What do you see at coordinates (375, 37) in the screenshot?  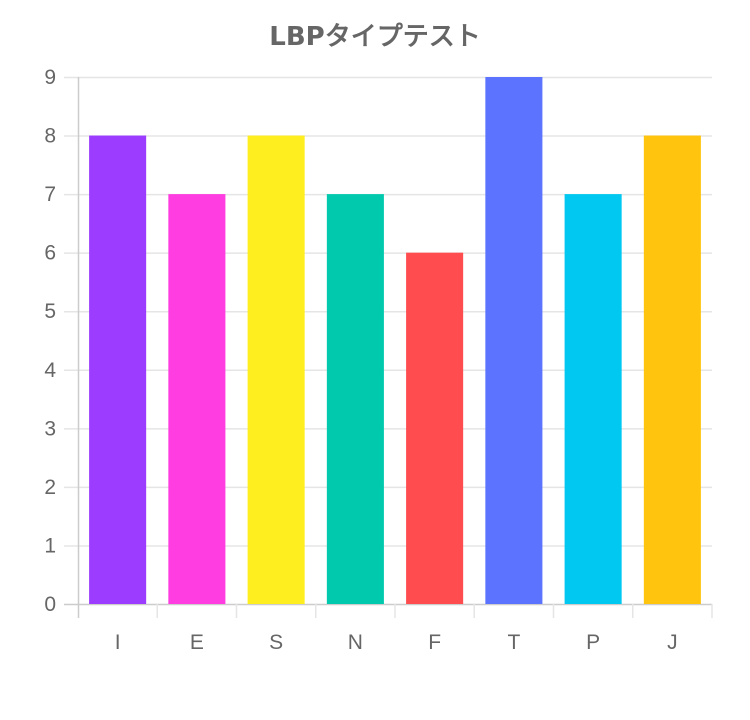 I see `chart-title: LBPタイプテスト` at bounding box center [375, 37].